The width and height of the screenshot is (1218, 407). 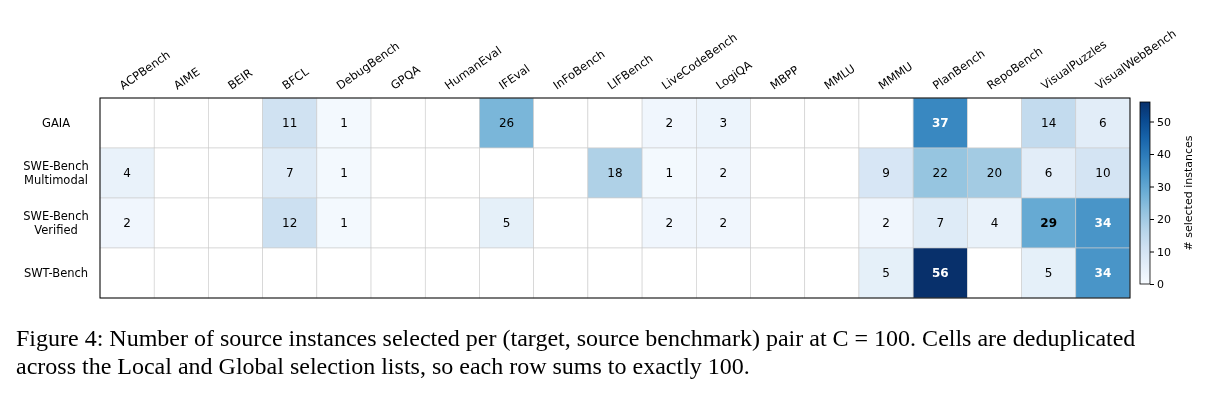 I want to click on y-tick-label: SWT-Bench, so click(x=56, y=273).